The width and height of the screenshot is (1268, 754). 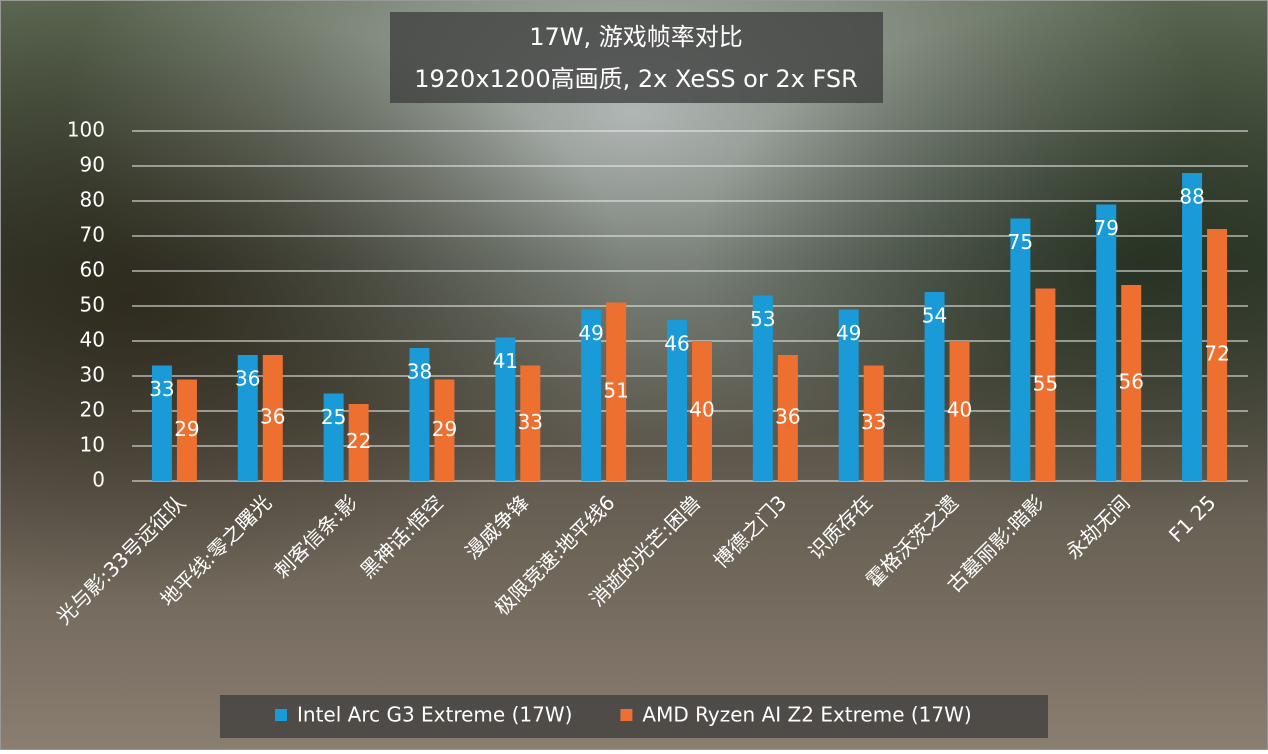 What do you see at coordinates (92, 235) in the screenshot?
I see `y-tick-label: 70` at bounding box center [92, 235].